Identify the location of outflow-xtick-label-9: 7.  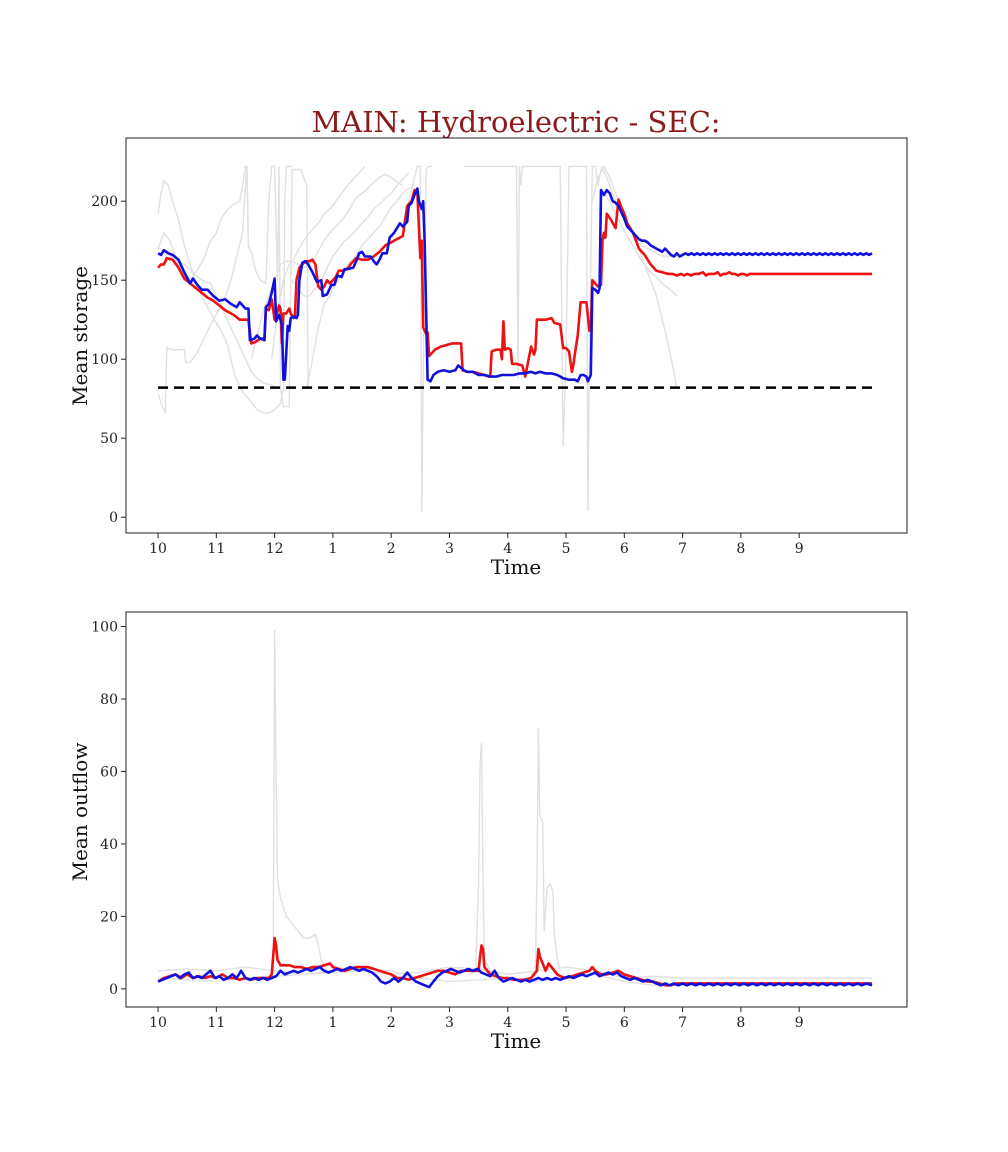
(682, 1023).